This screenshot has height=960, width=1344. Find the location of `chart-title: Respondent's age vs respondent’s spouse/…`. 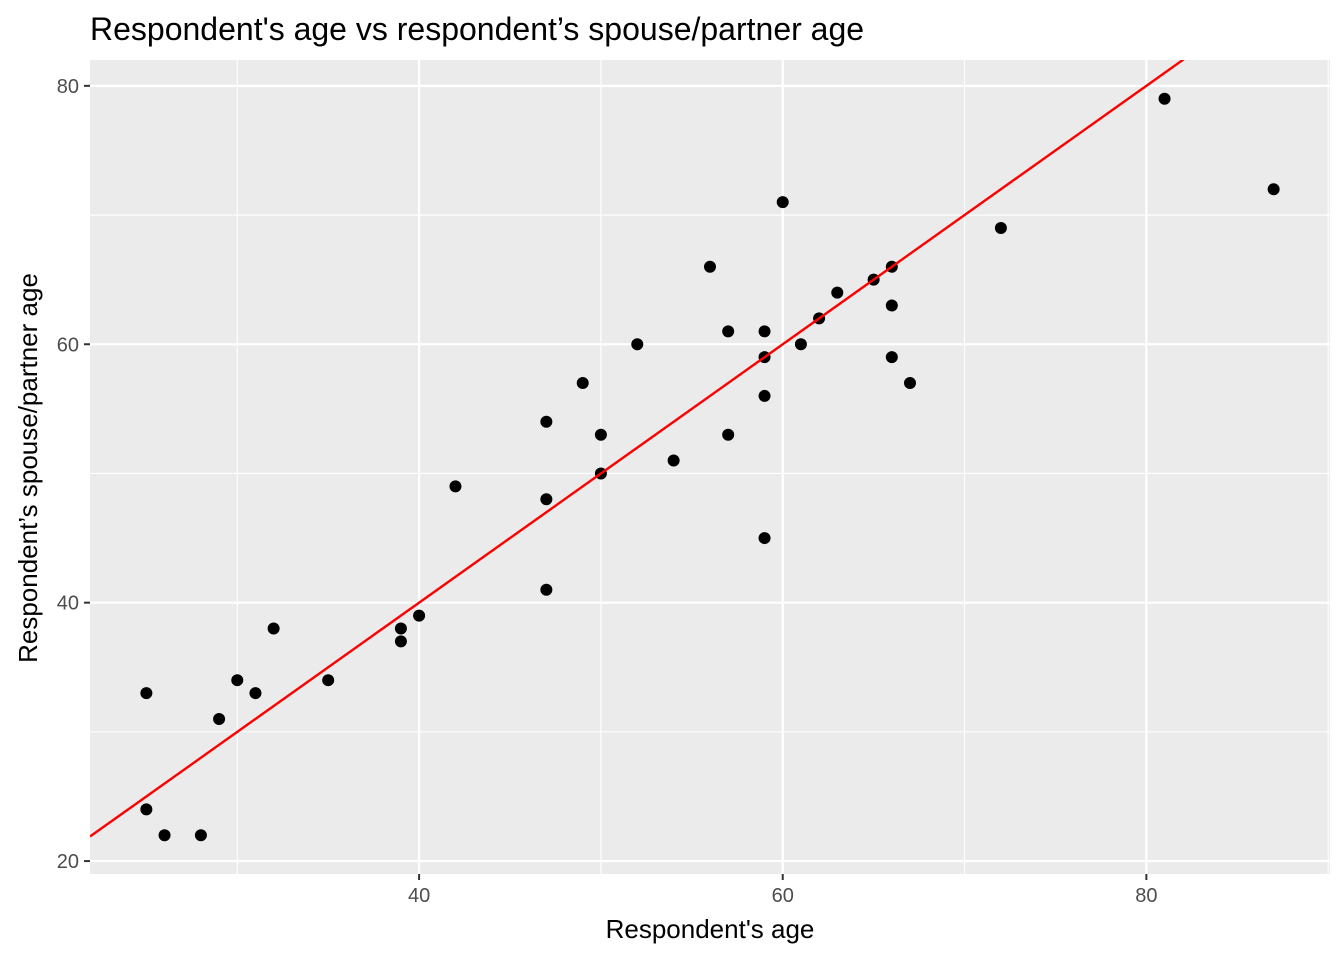

chart-title: Respondent's age vs respondent’s spouse/… is located at coordinates (477, 29).